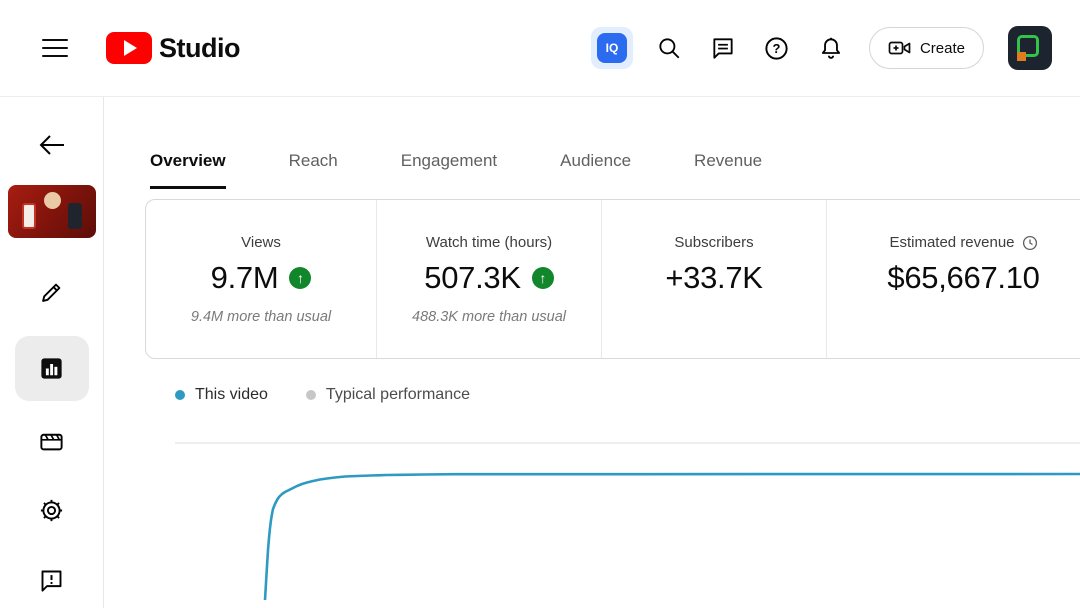  Describe the element at coordinates (180, 395) in the screenshot. I see `legend-dot-this-video` at that location.